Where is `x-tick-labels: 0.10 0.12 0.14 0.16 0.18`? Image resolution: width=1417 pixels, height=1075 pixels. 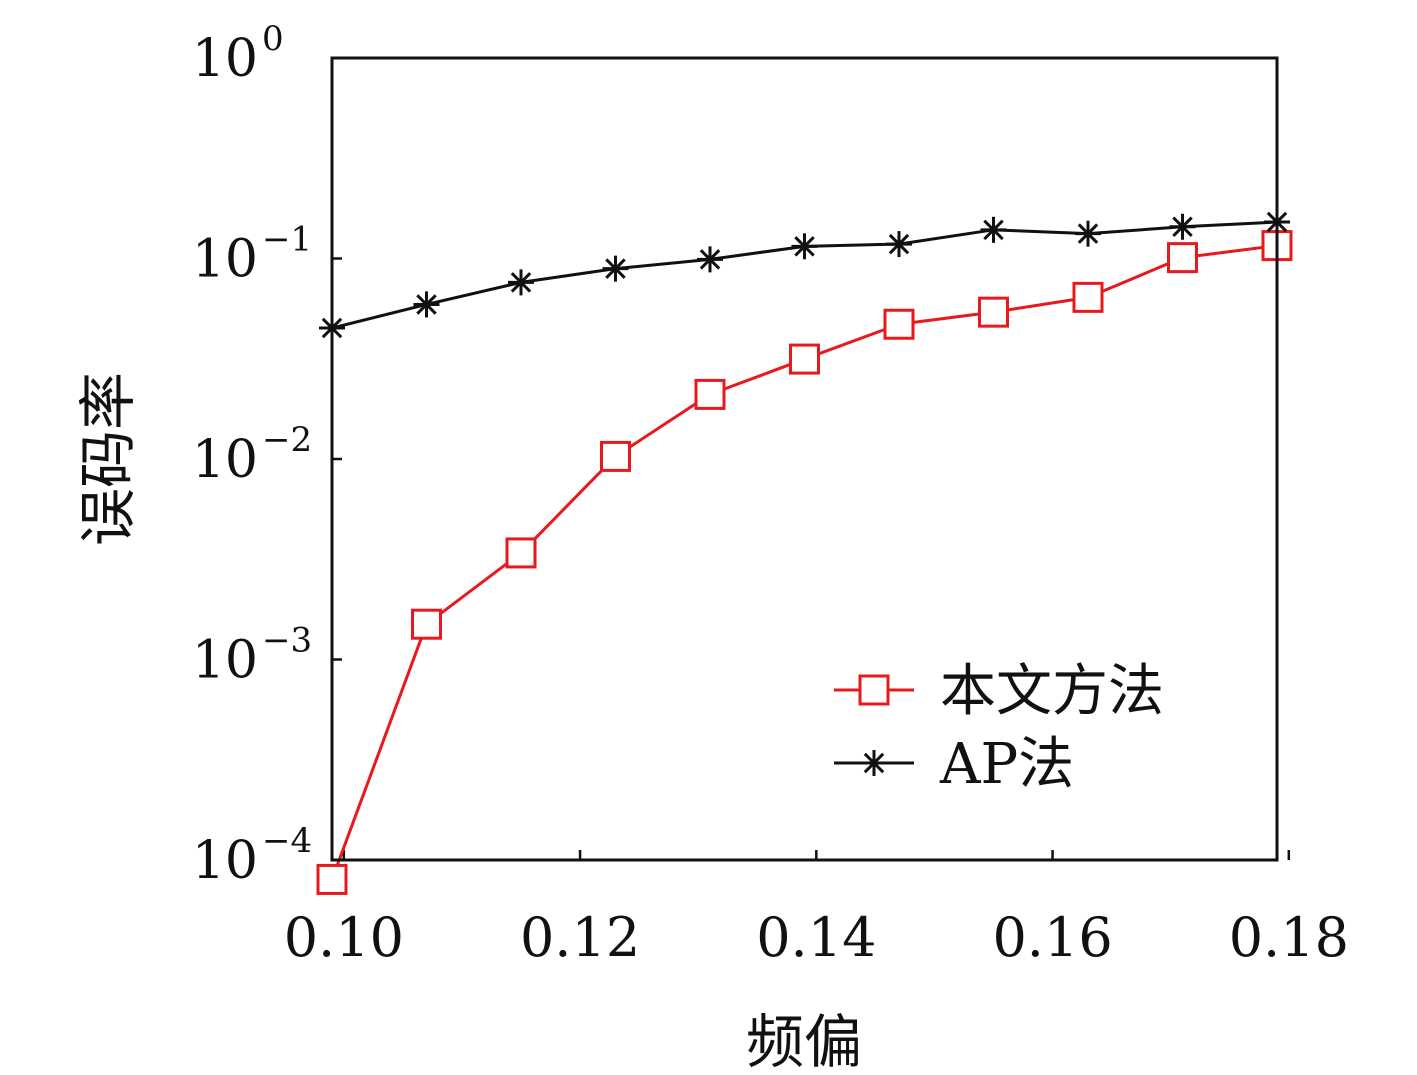
x-tick-labels: 0.10 0.12 0.14 0.16 0.18 is located at coordinates (816, 937).